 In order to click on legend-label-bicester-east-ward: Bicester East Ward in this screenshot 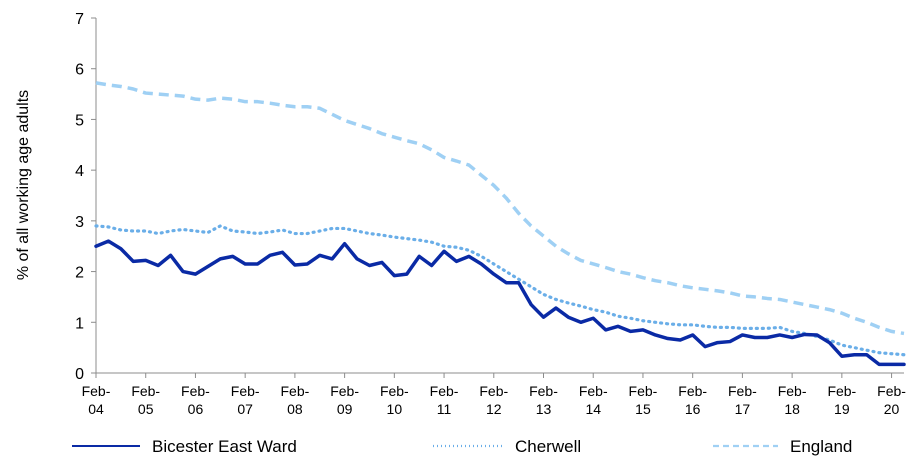, I will do `click(224, 446)`.